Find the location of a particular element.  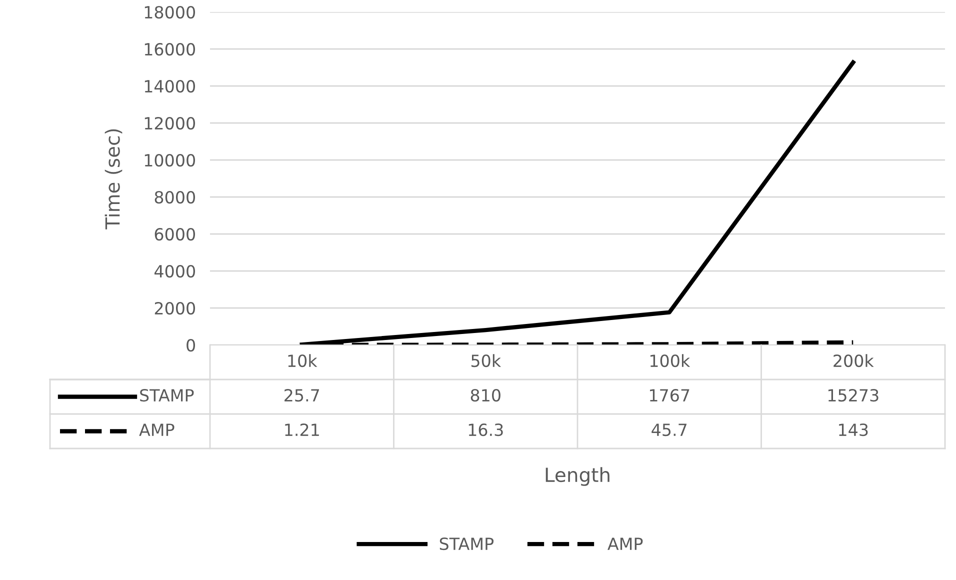

data-label: 1.21 is located at coordinates (302, 429).